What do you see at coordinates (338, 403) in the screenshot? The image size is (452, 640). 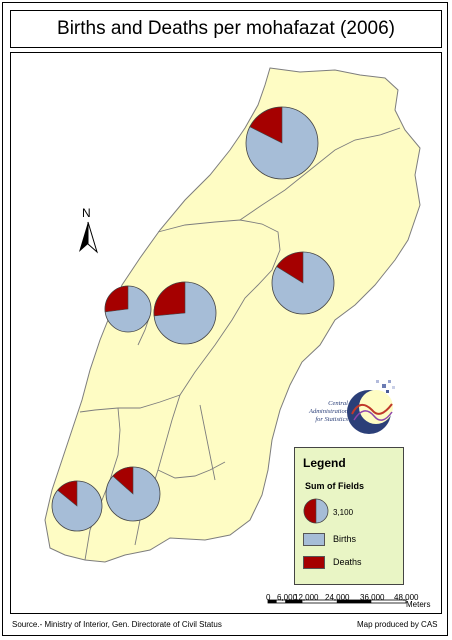 I see `cas-logo-line: Central` at bounding box center [338, 403].